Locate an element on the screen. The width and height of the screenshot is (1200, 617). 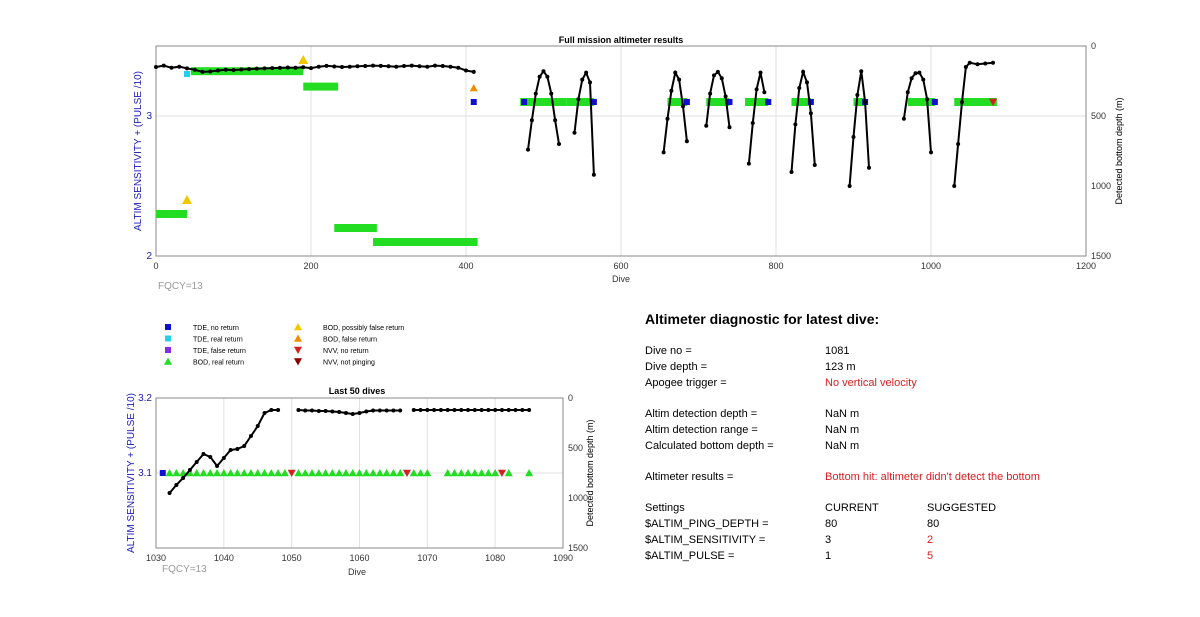
top-chart-ytick-label-right: 0 is located at coordinates (1093, 46).